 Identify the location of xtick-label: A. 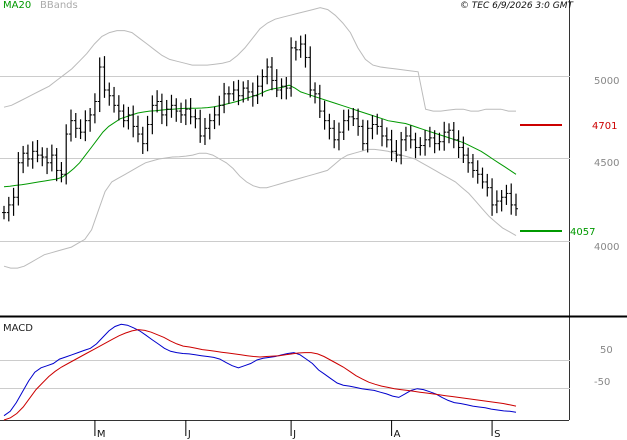
(397, 434).